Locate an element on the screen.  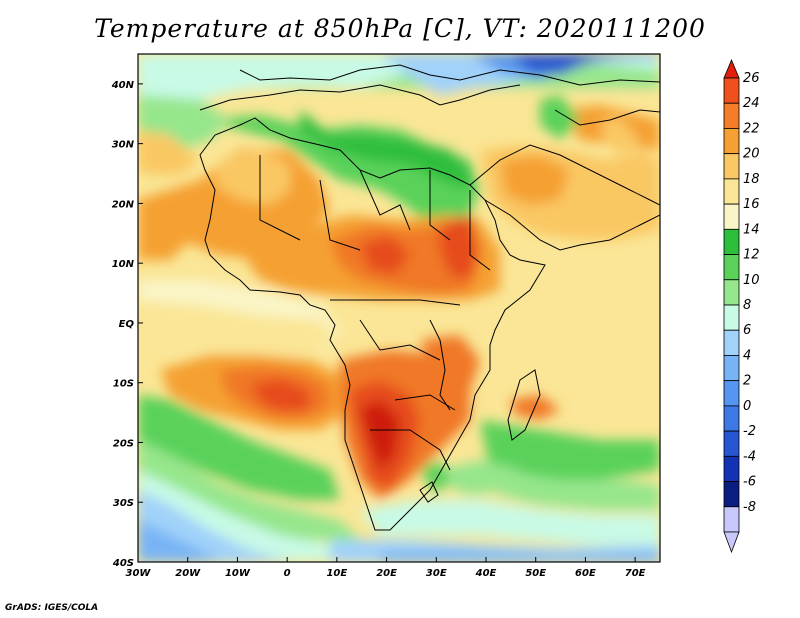
colorbar-label: 2 is located at coordinates (747, 381).